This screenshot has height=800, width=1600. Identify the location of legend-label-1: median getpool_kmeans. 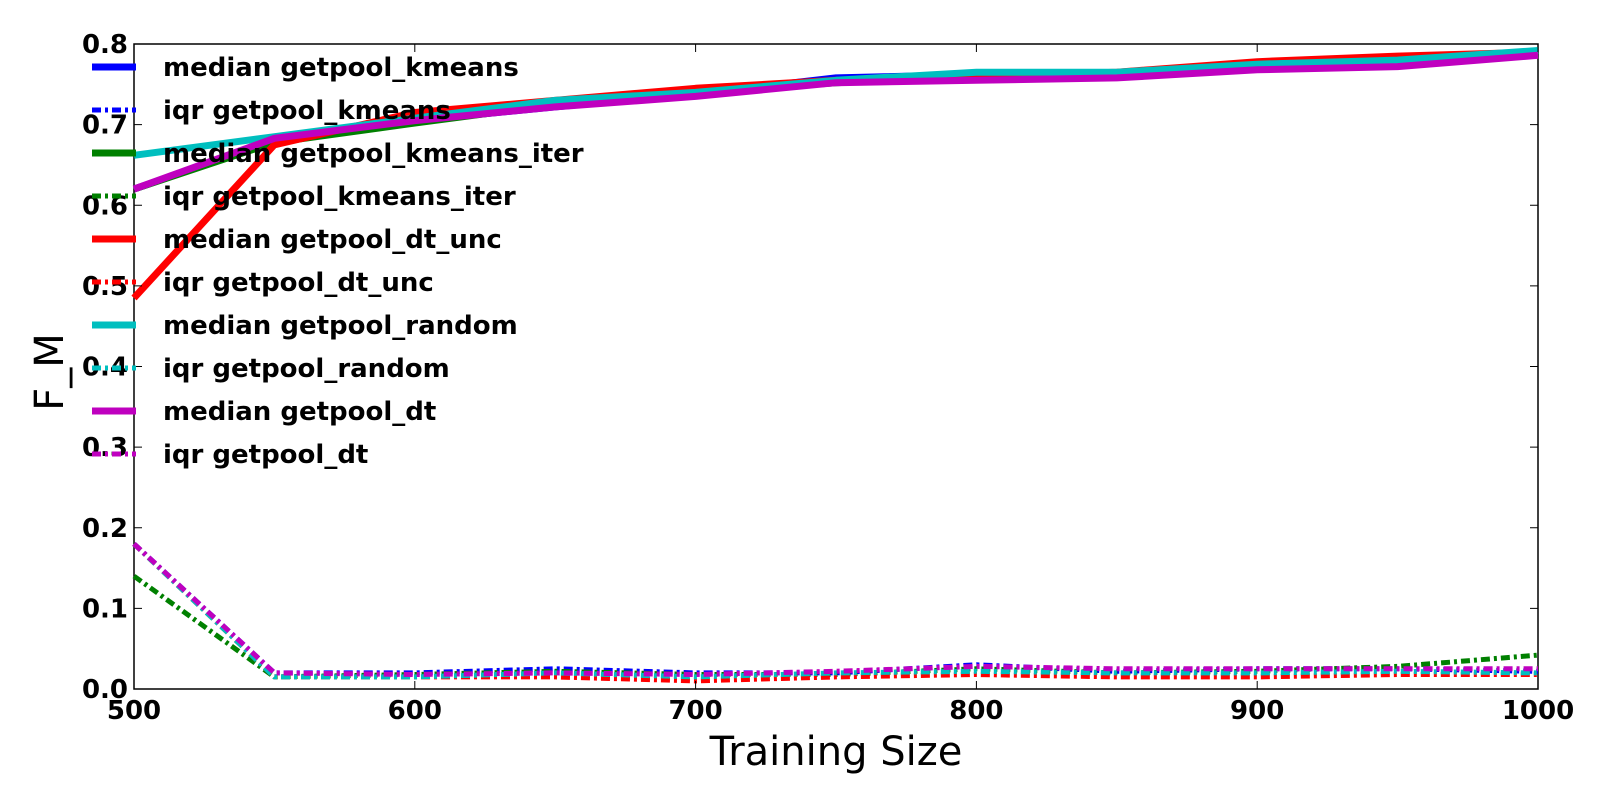
(341, 68).